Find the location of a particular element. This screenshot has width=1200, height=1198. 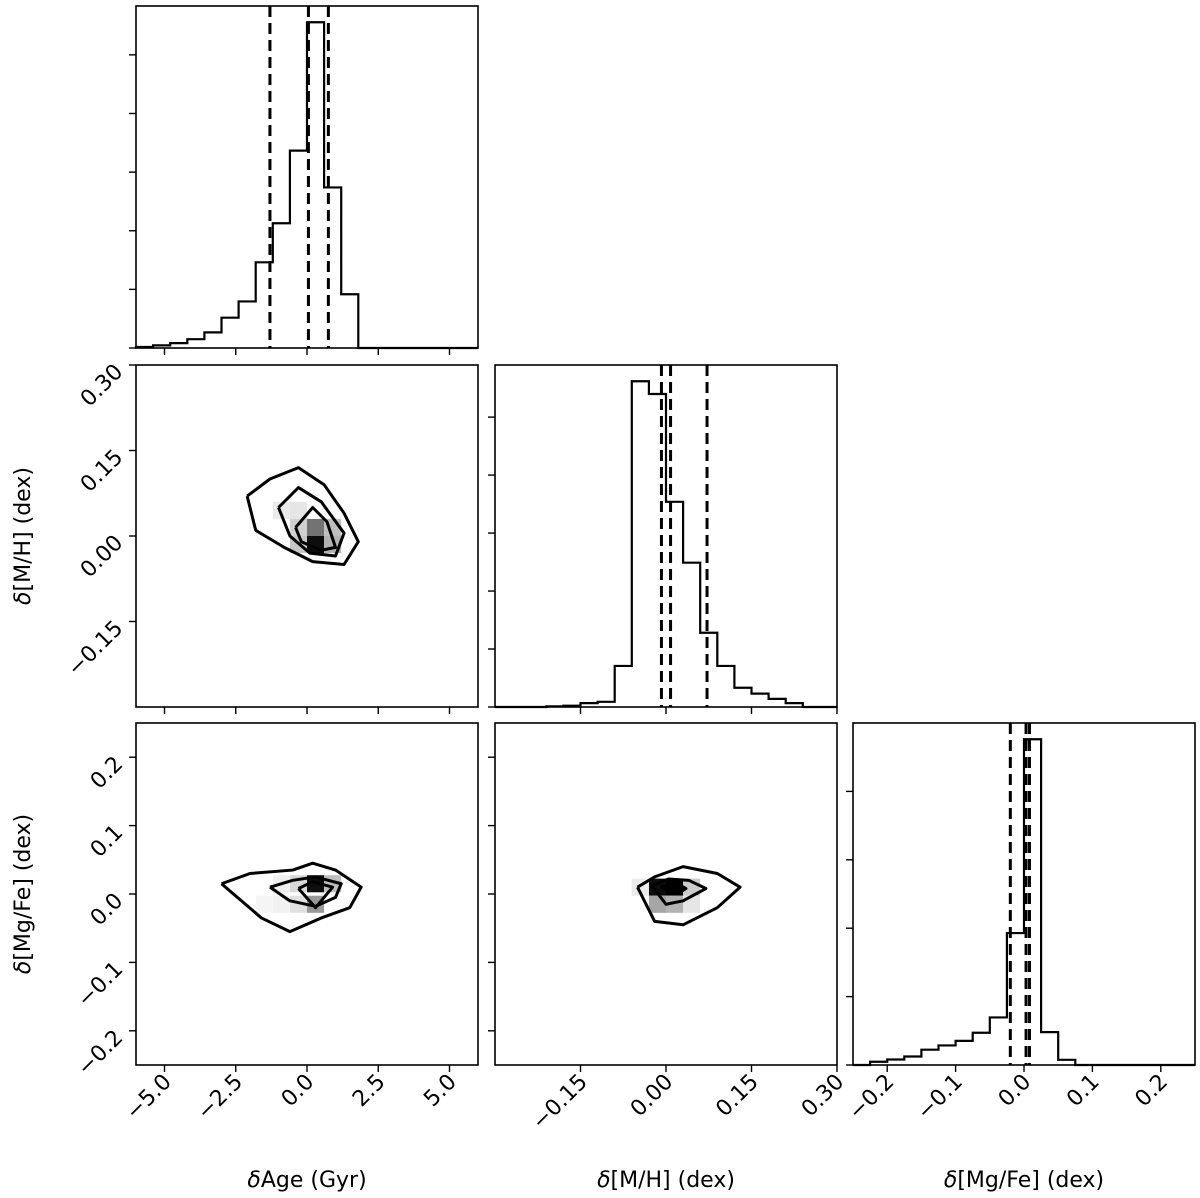

density-panel-mh-mgfe is located at coordinates (686, 896).